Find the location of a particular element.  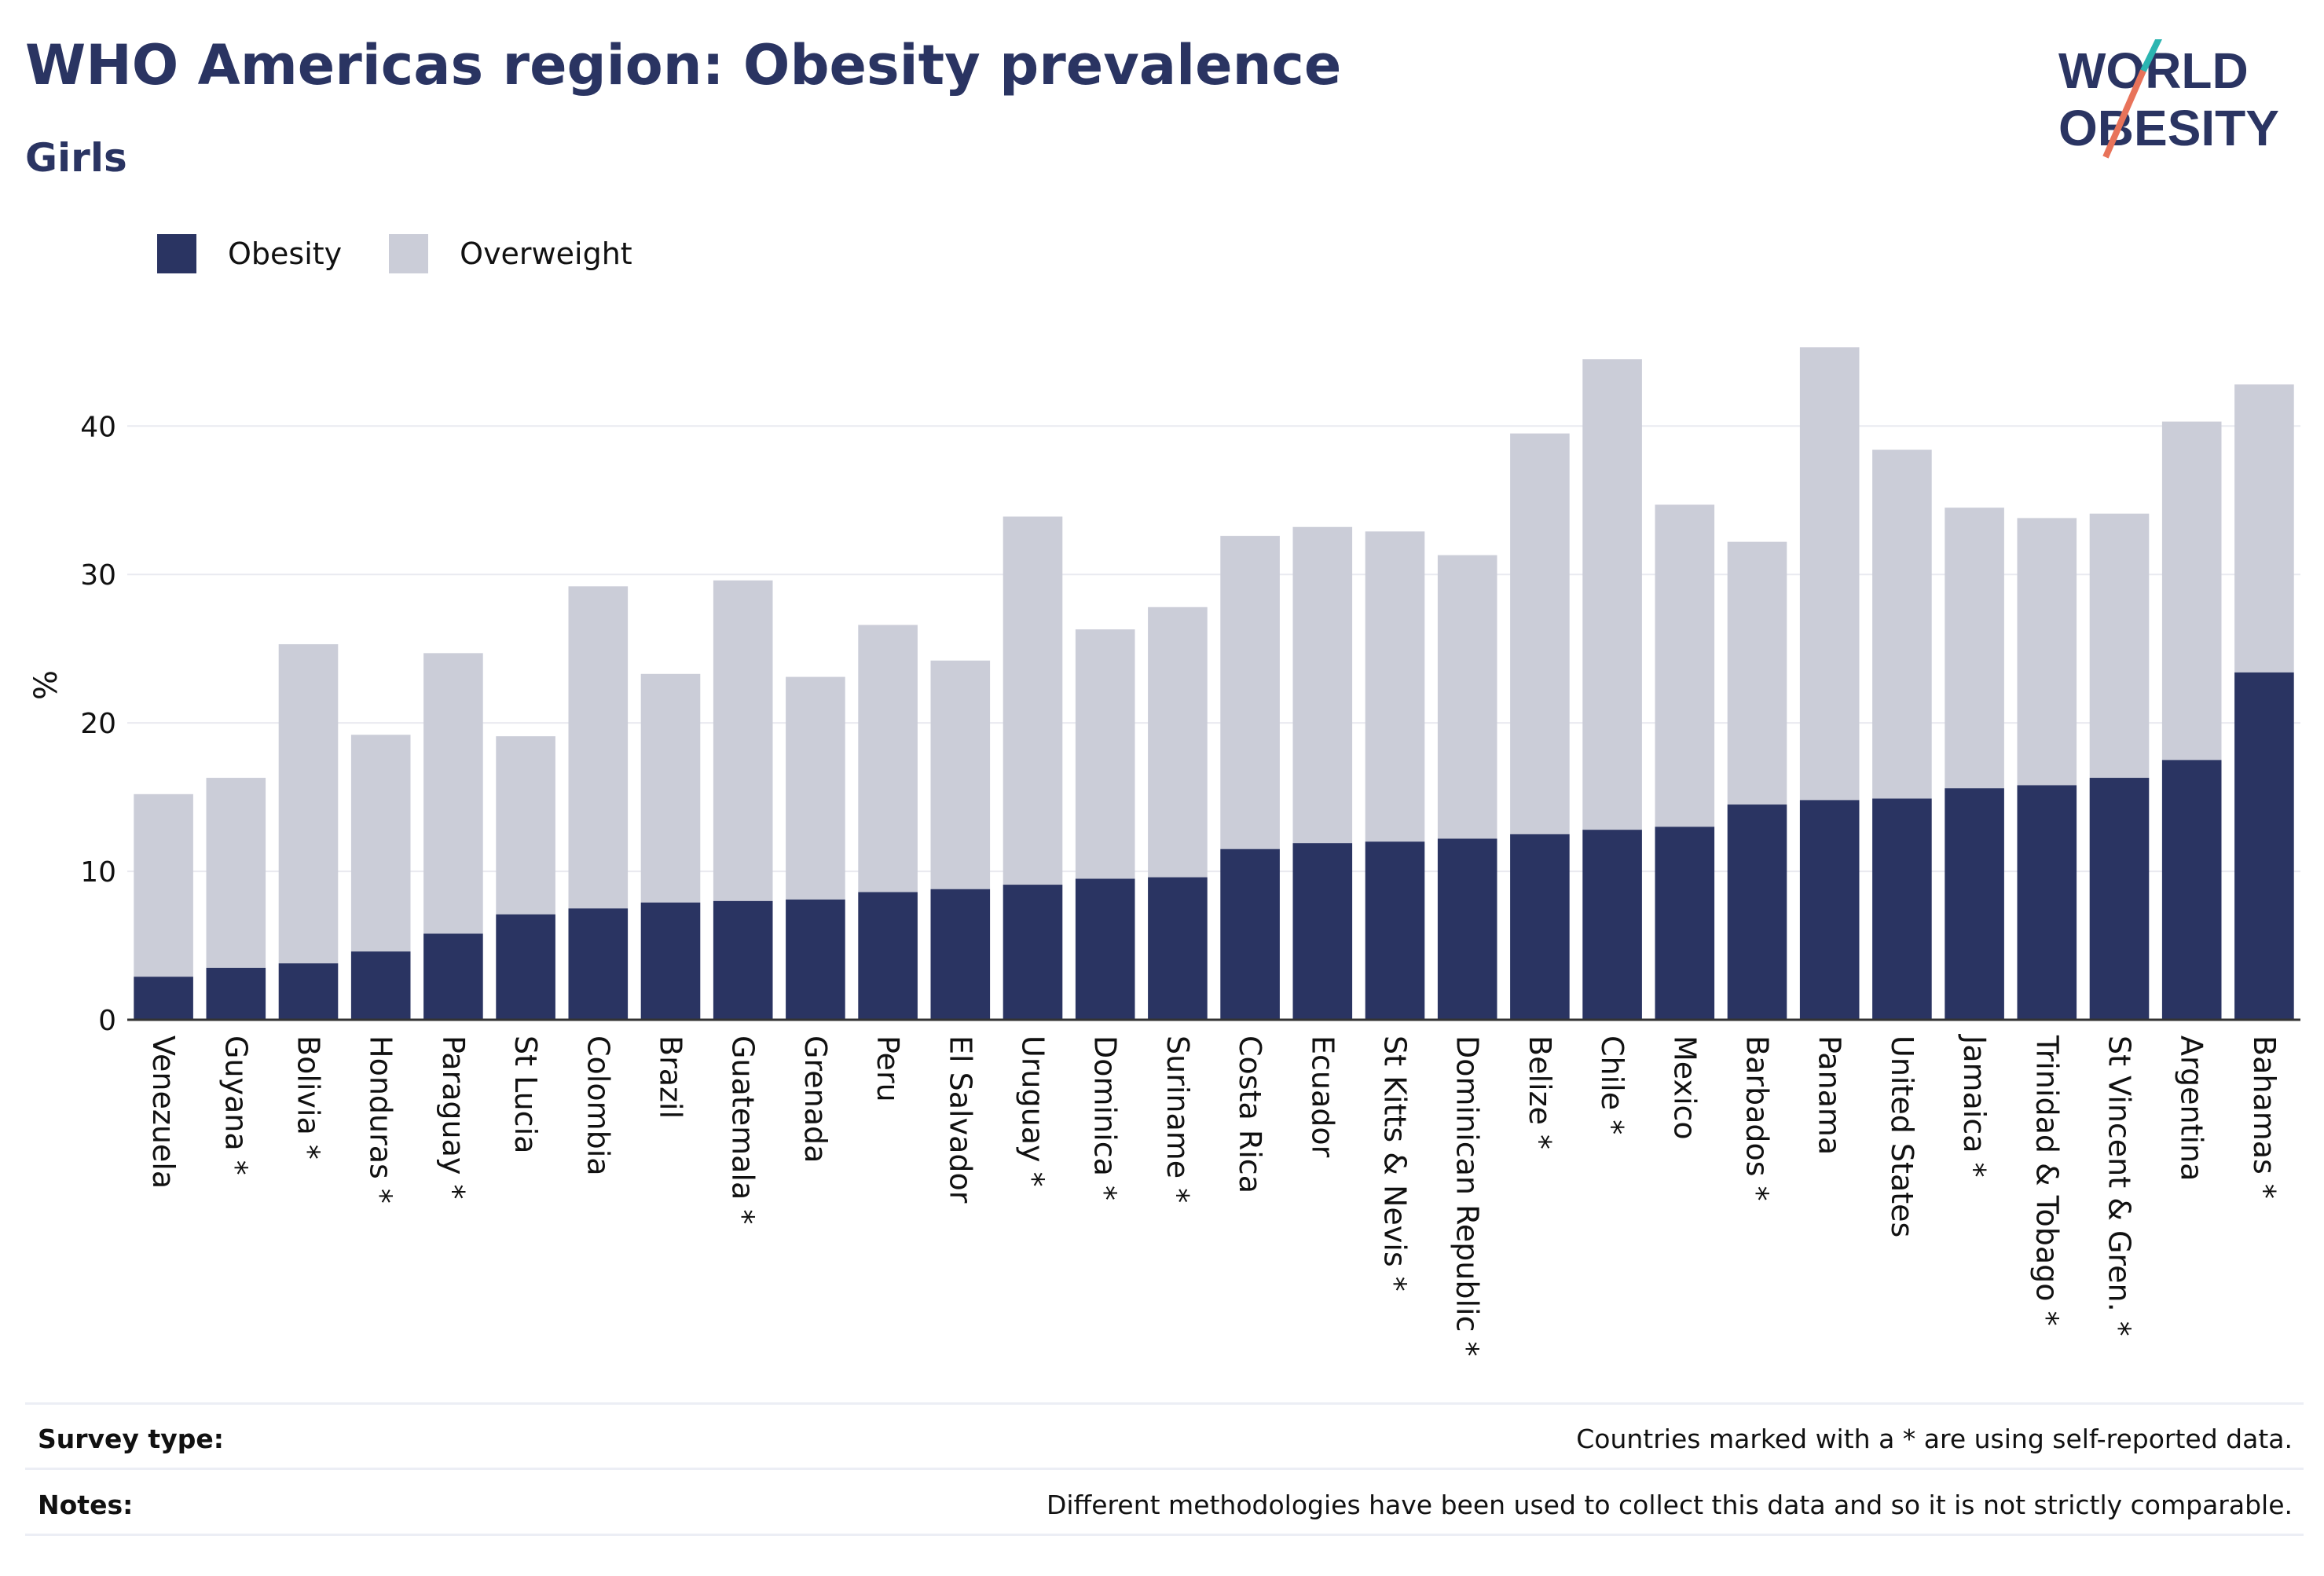

x-tick-label: Trinidad & Tobago * is located at coordinates (2046, 1180).